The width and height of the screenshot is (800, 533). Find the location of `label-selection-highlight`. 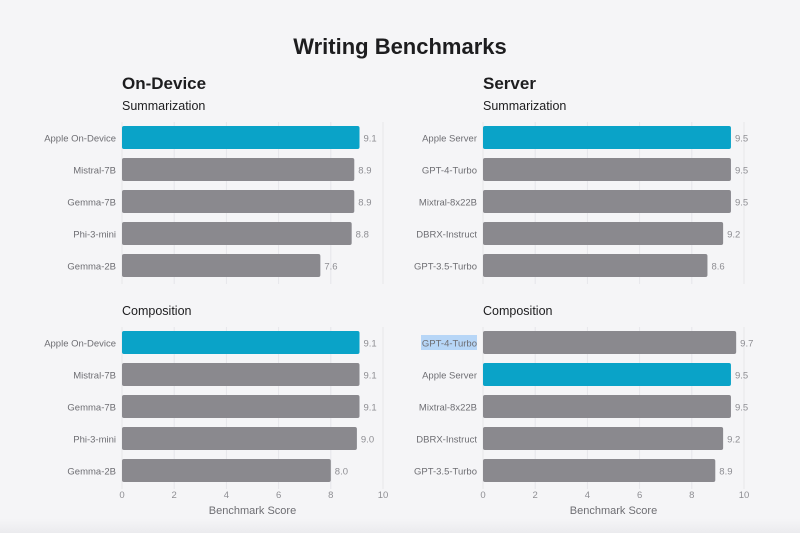

label-selection-highlight is located at coordinates (449, 342).